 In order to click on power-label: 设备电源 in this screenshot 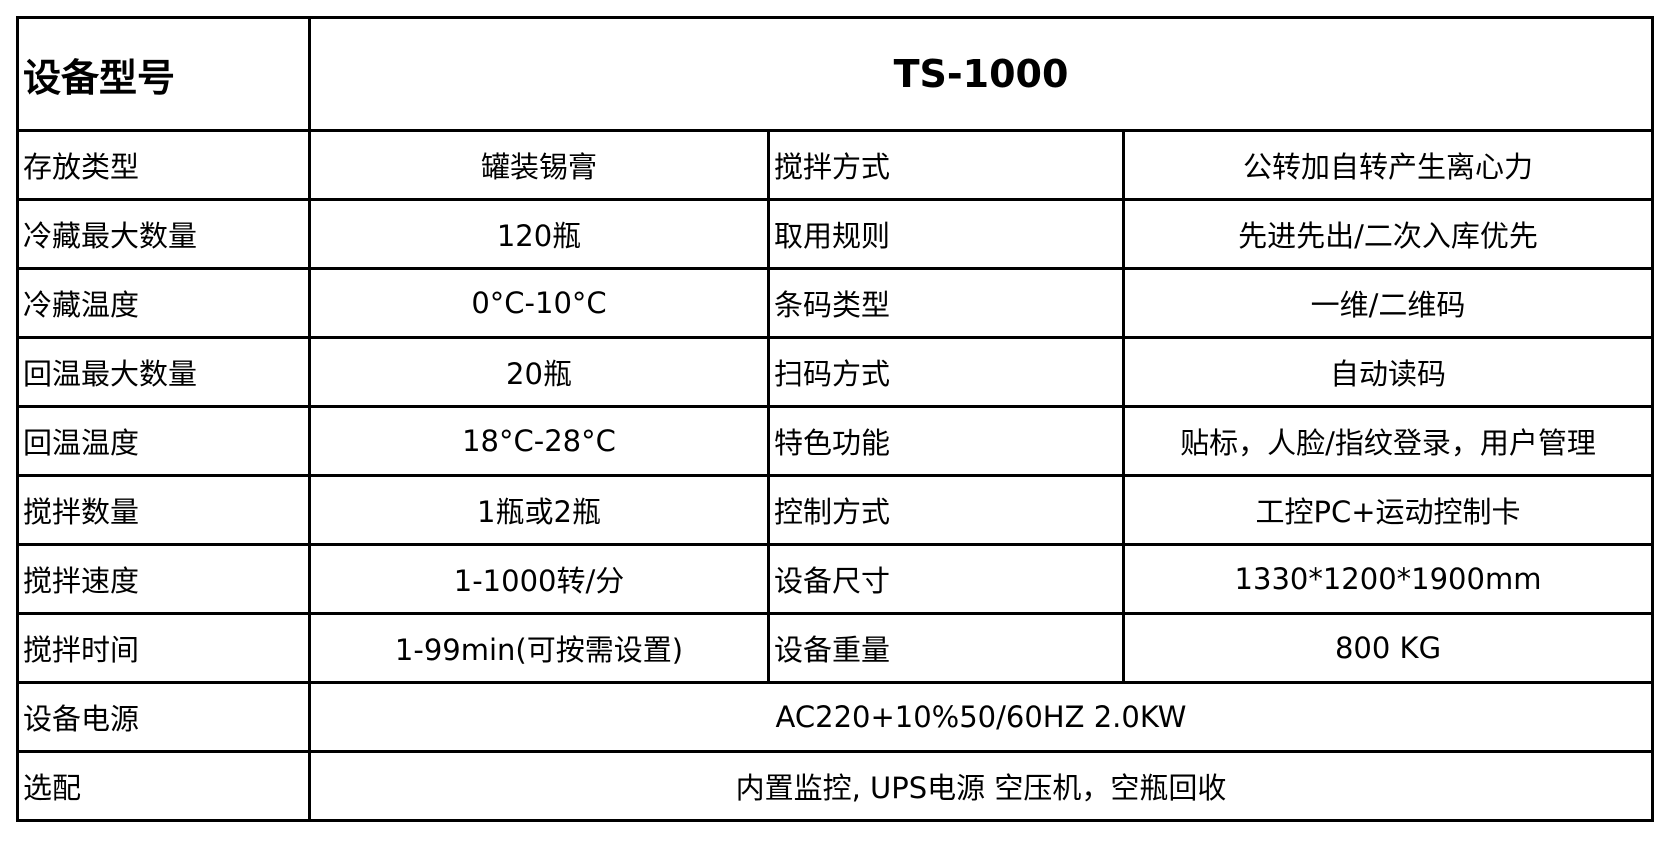, I will do `click(163, 717)`.